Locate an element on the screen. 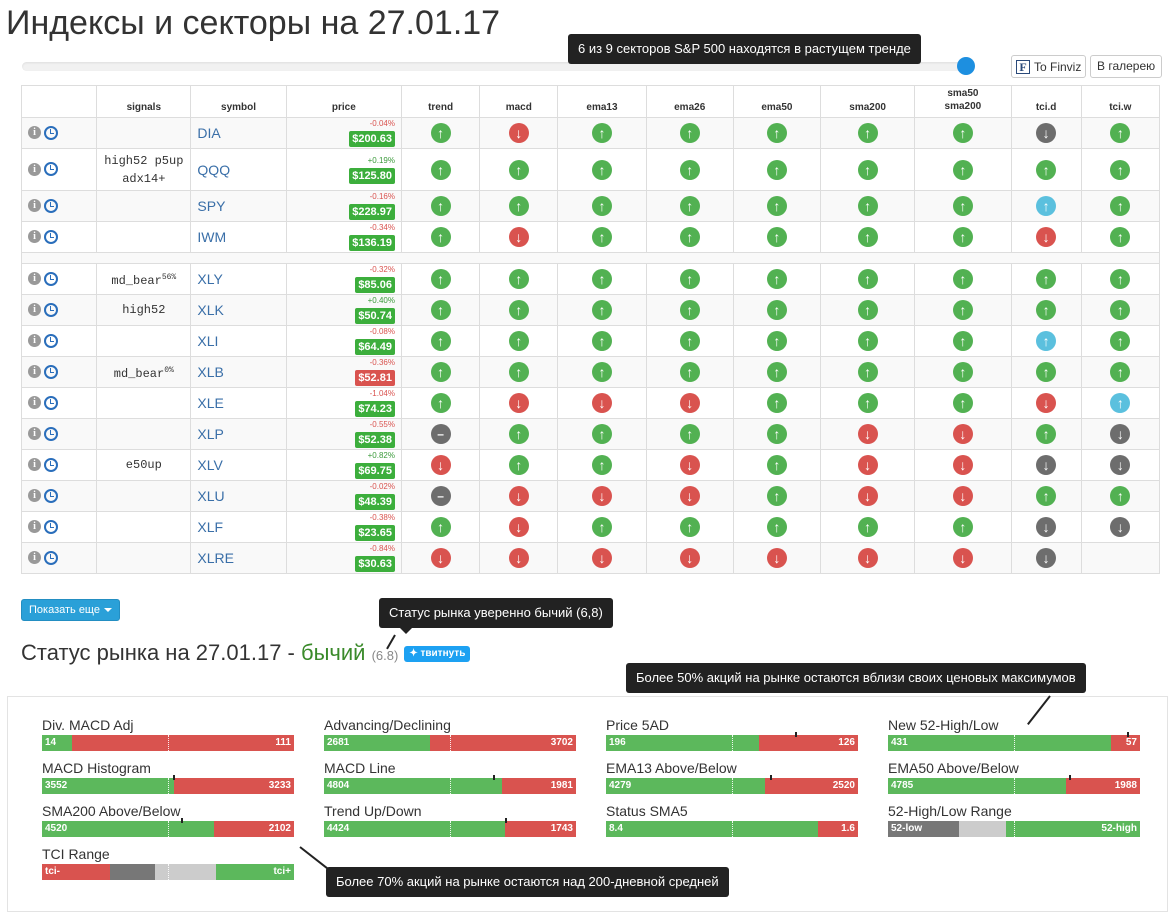 This screenshot has height=919, width=1168. trend-progress-knob is located at coordinates (966, 66).